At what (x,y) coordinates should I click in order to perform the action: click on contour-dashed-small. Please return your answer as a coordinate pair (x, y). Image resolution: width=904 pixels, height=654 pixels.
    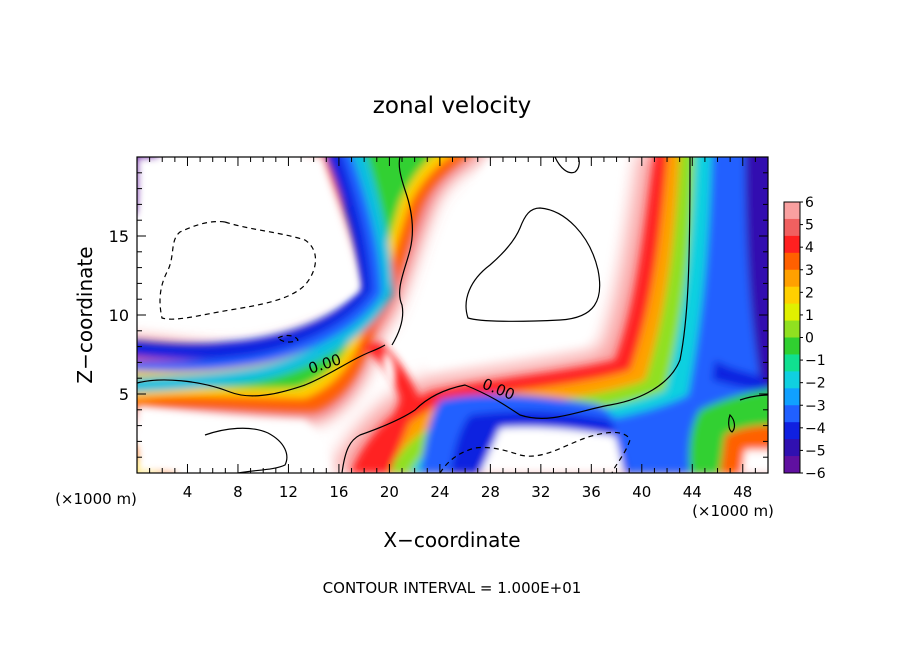
    Looking at the image, I should click on (288, 338).